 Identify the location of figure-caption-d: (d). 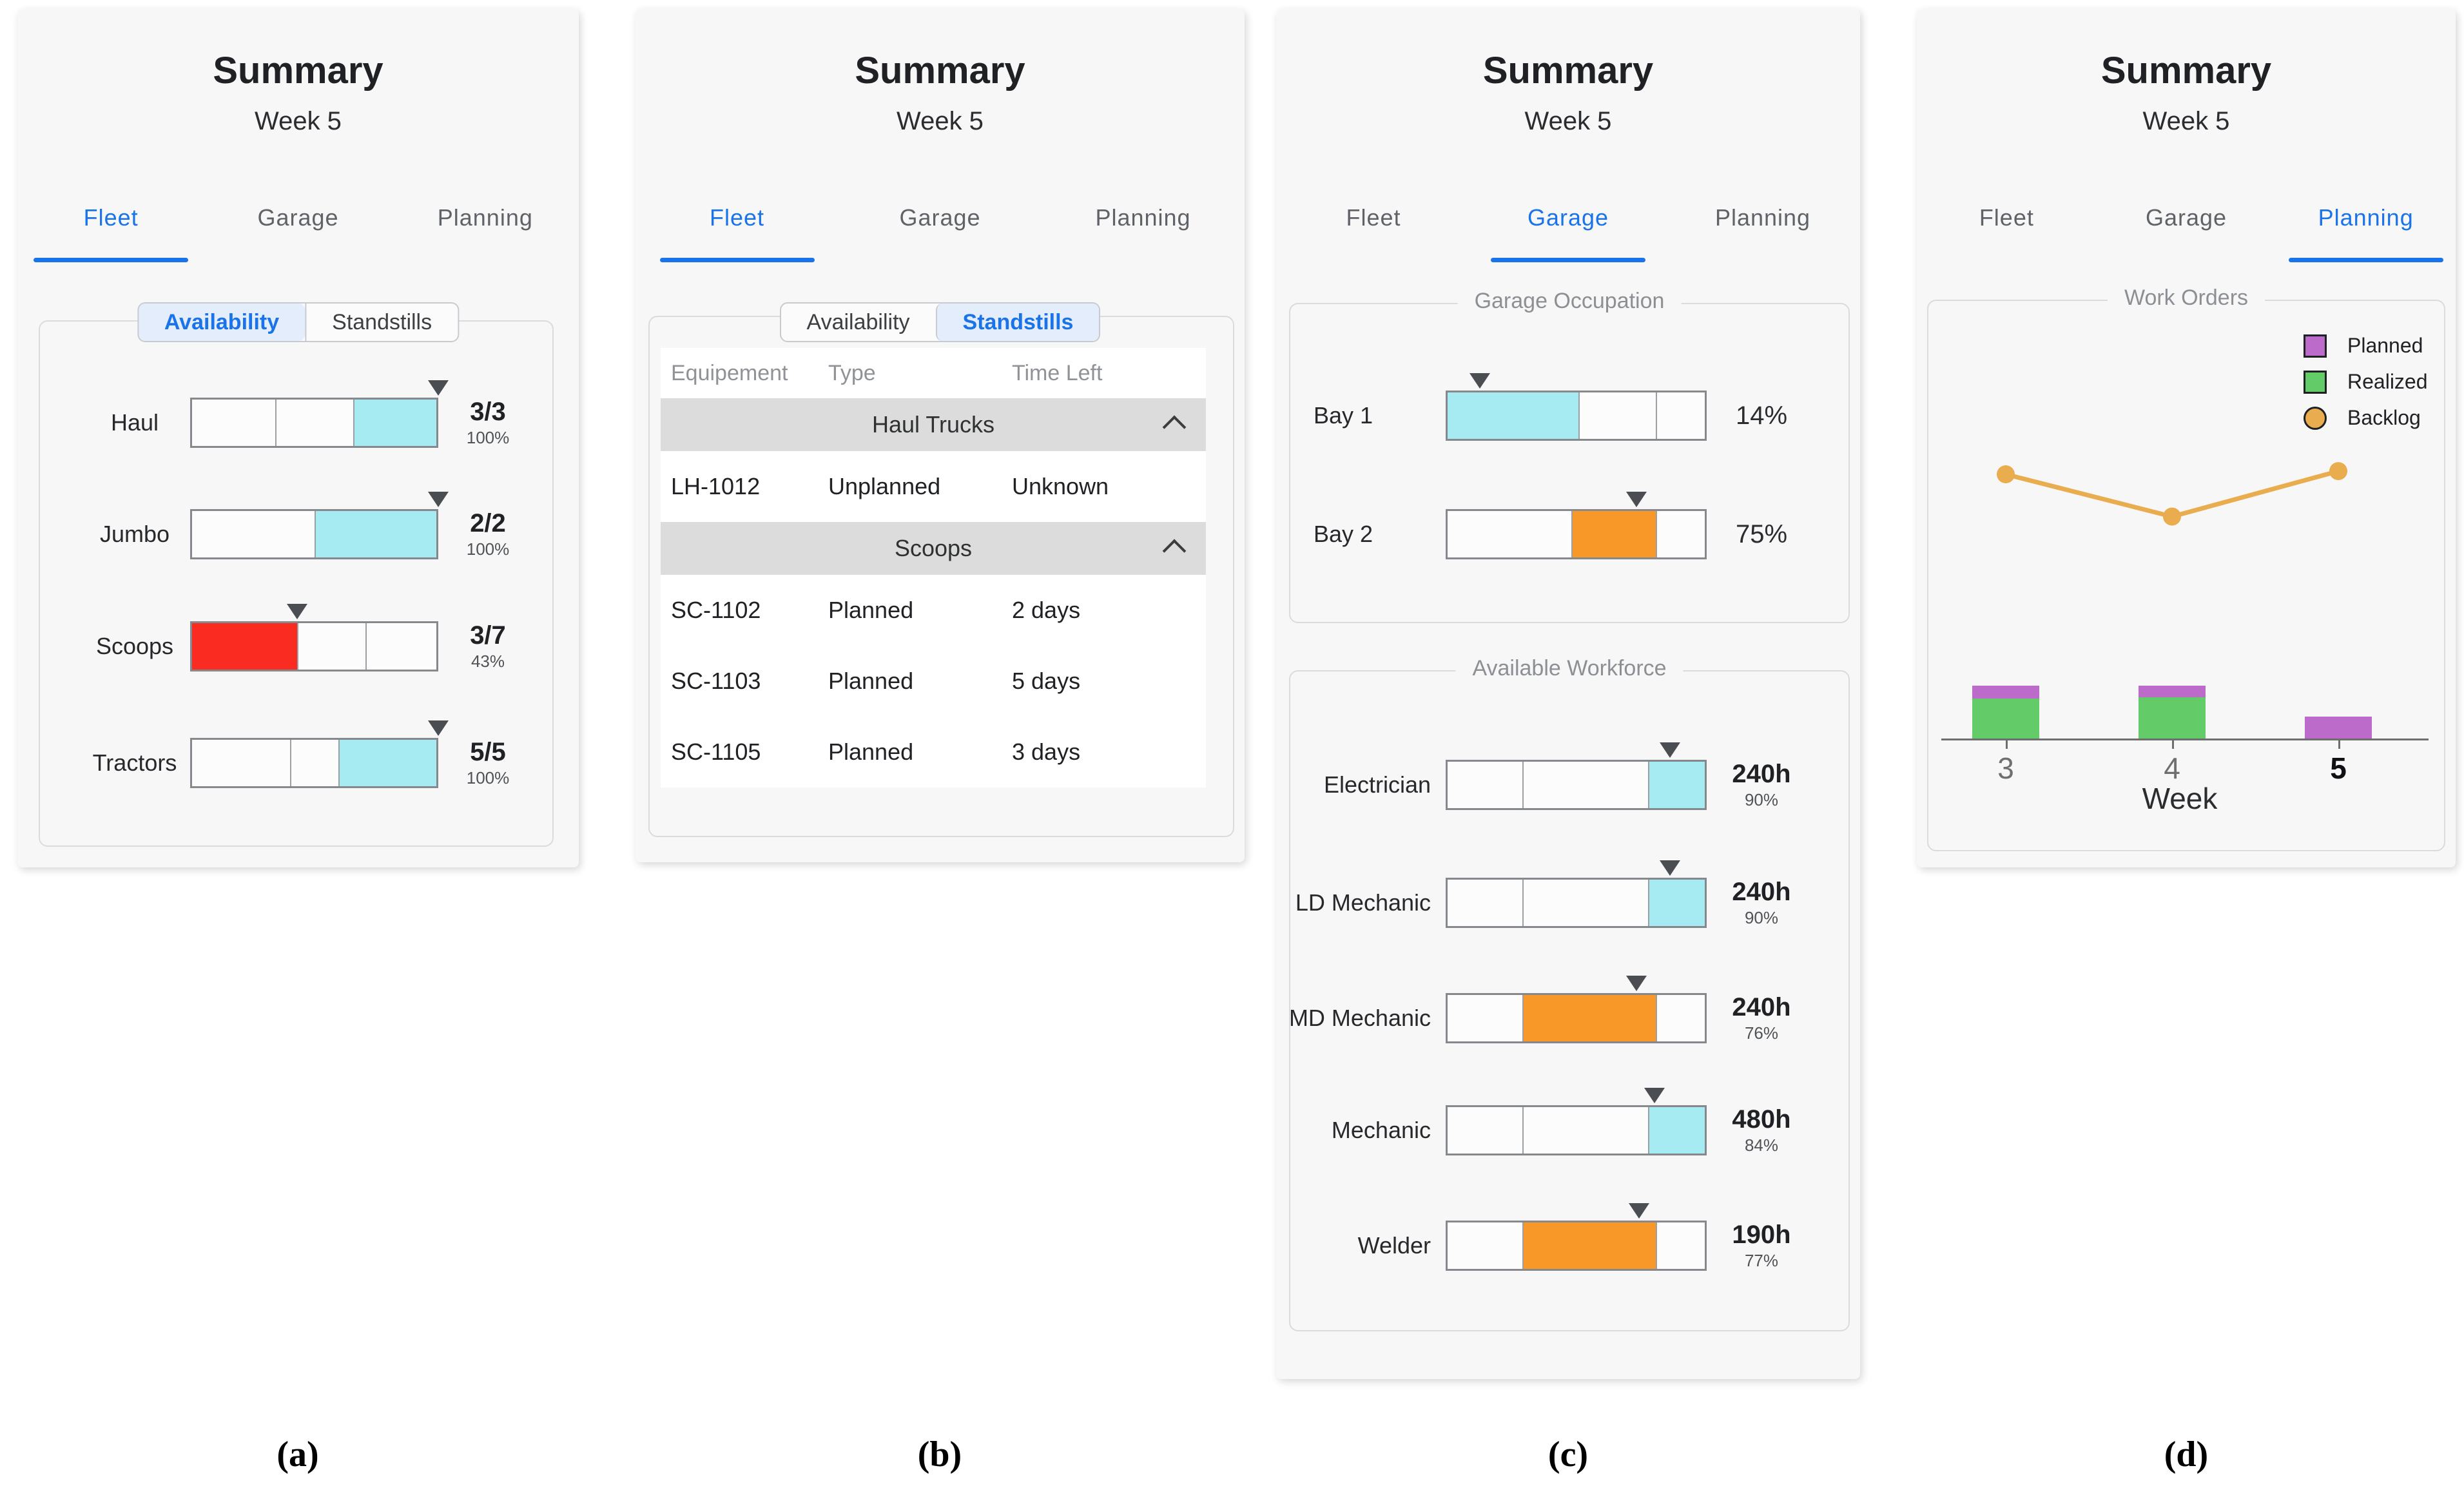
(2187, 1454).